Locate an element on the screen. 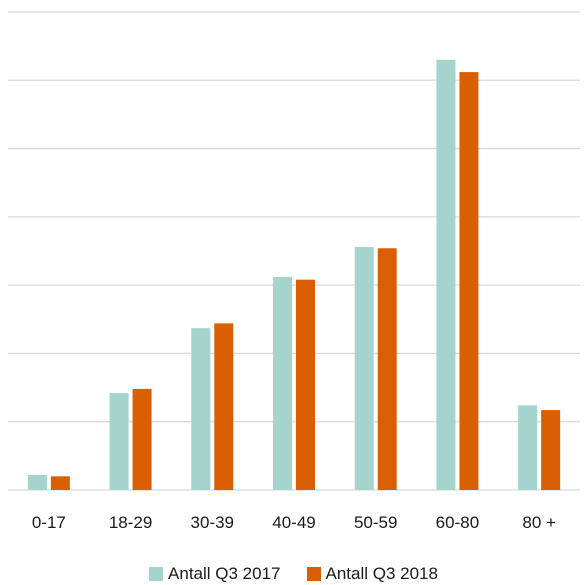  x-tick-label: 40-49 is located at coordinates (293, 522).